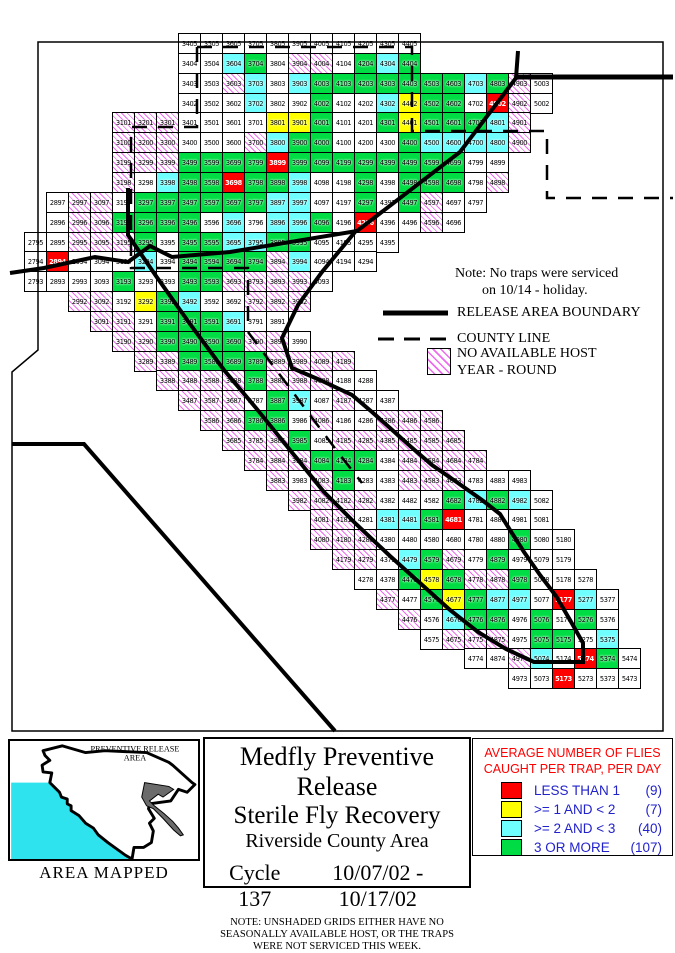  I want to click on grid-cell: 4580, so click(431, 539).